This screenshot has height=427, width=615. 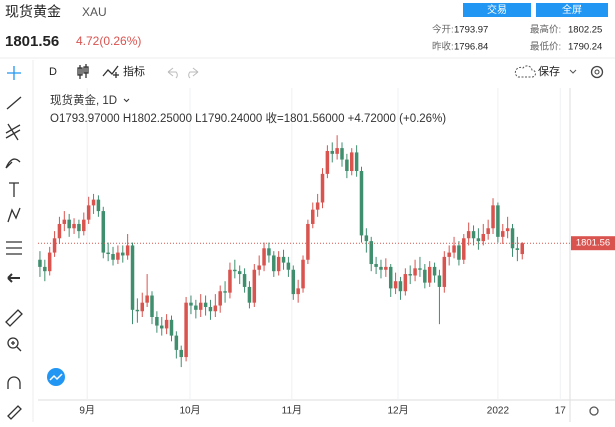 What do you see at coordinates (471, 47) in the screenshot?
I see `stat-value: 1796.84` at bounding box center [471, 47].